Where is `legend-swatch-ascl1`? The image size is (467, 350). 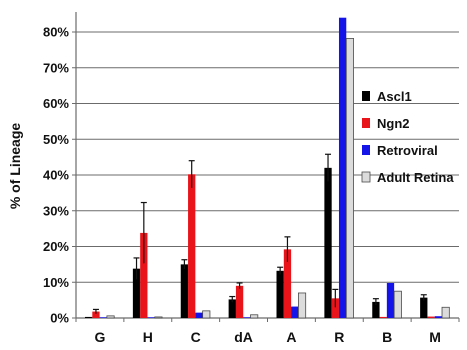 legend-swatch-ascl1 is located at coordinates (366, 96).